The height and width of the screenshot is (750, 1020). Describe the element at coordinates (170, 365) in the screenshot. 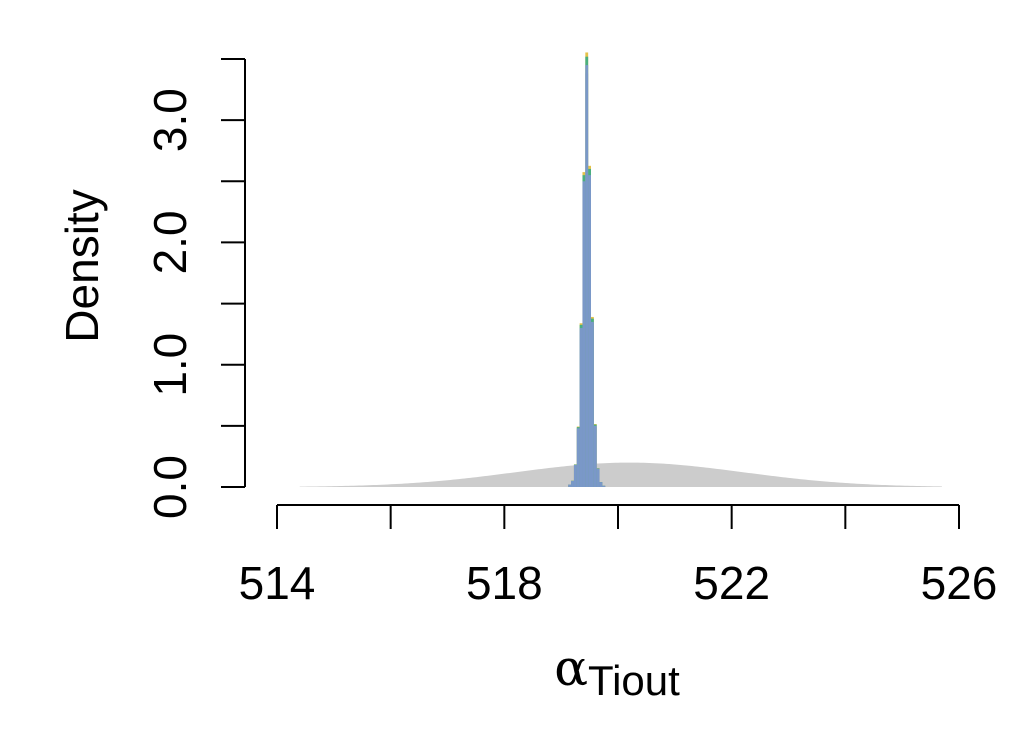

I see `y-tick-label: 1.0` at that location.